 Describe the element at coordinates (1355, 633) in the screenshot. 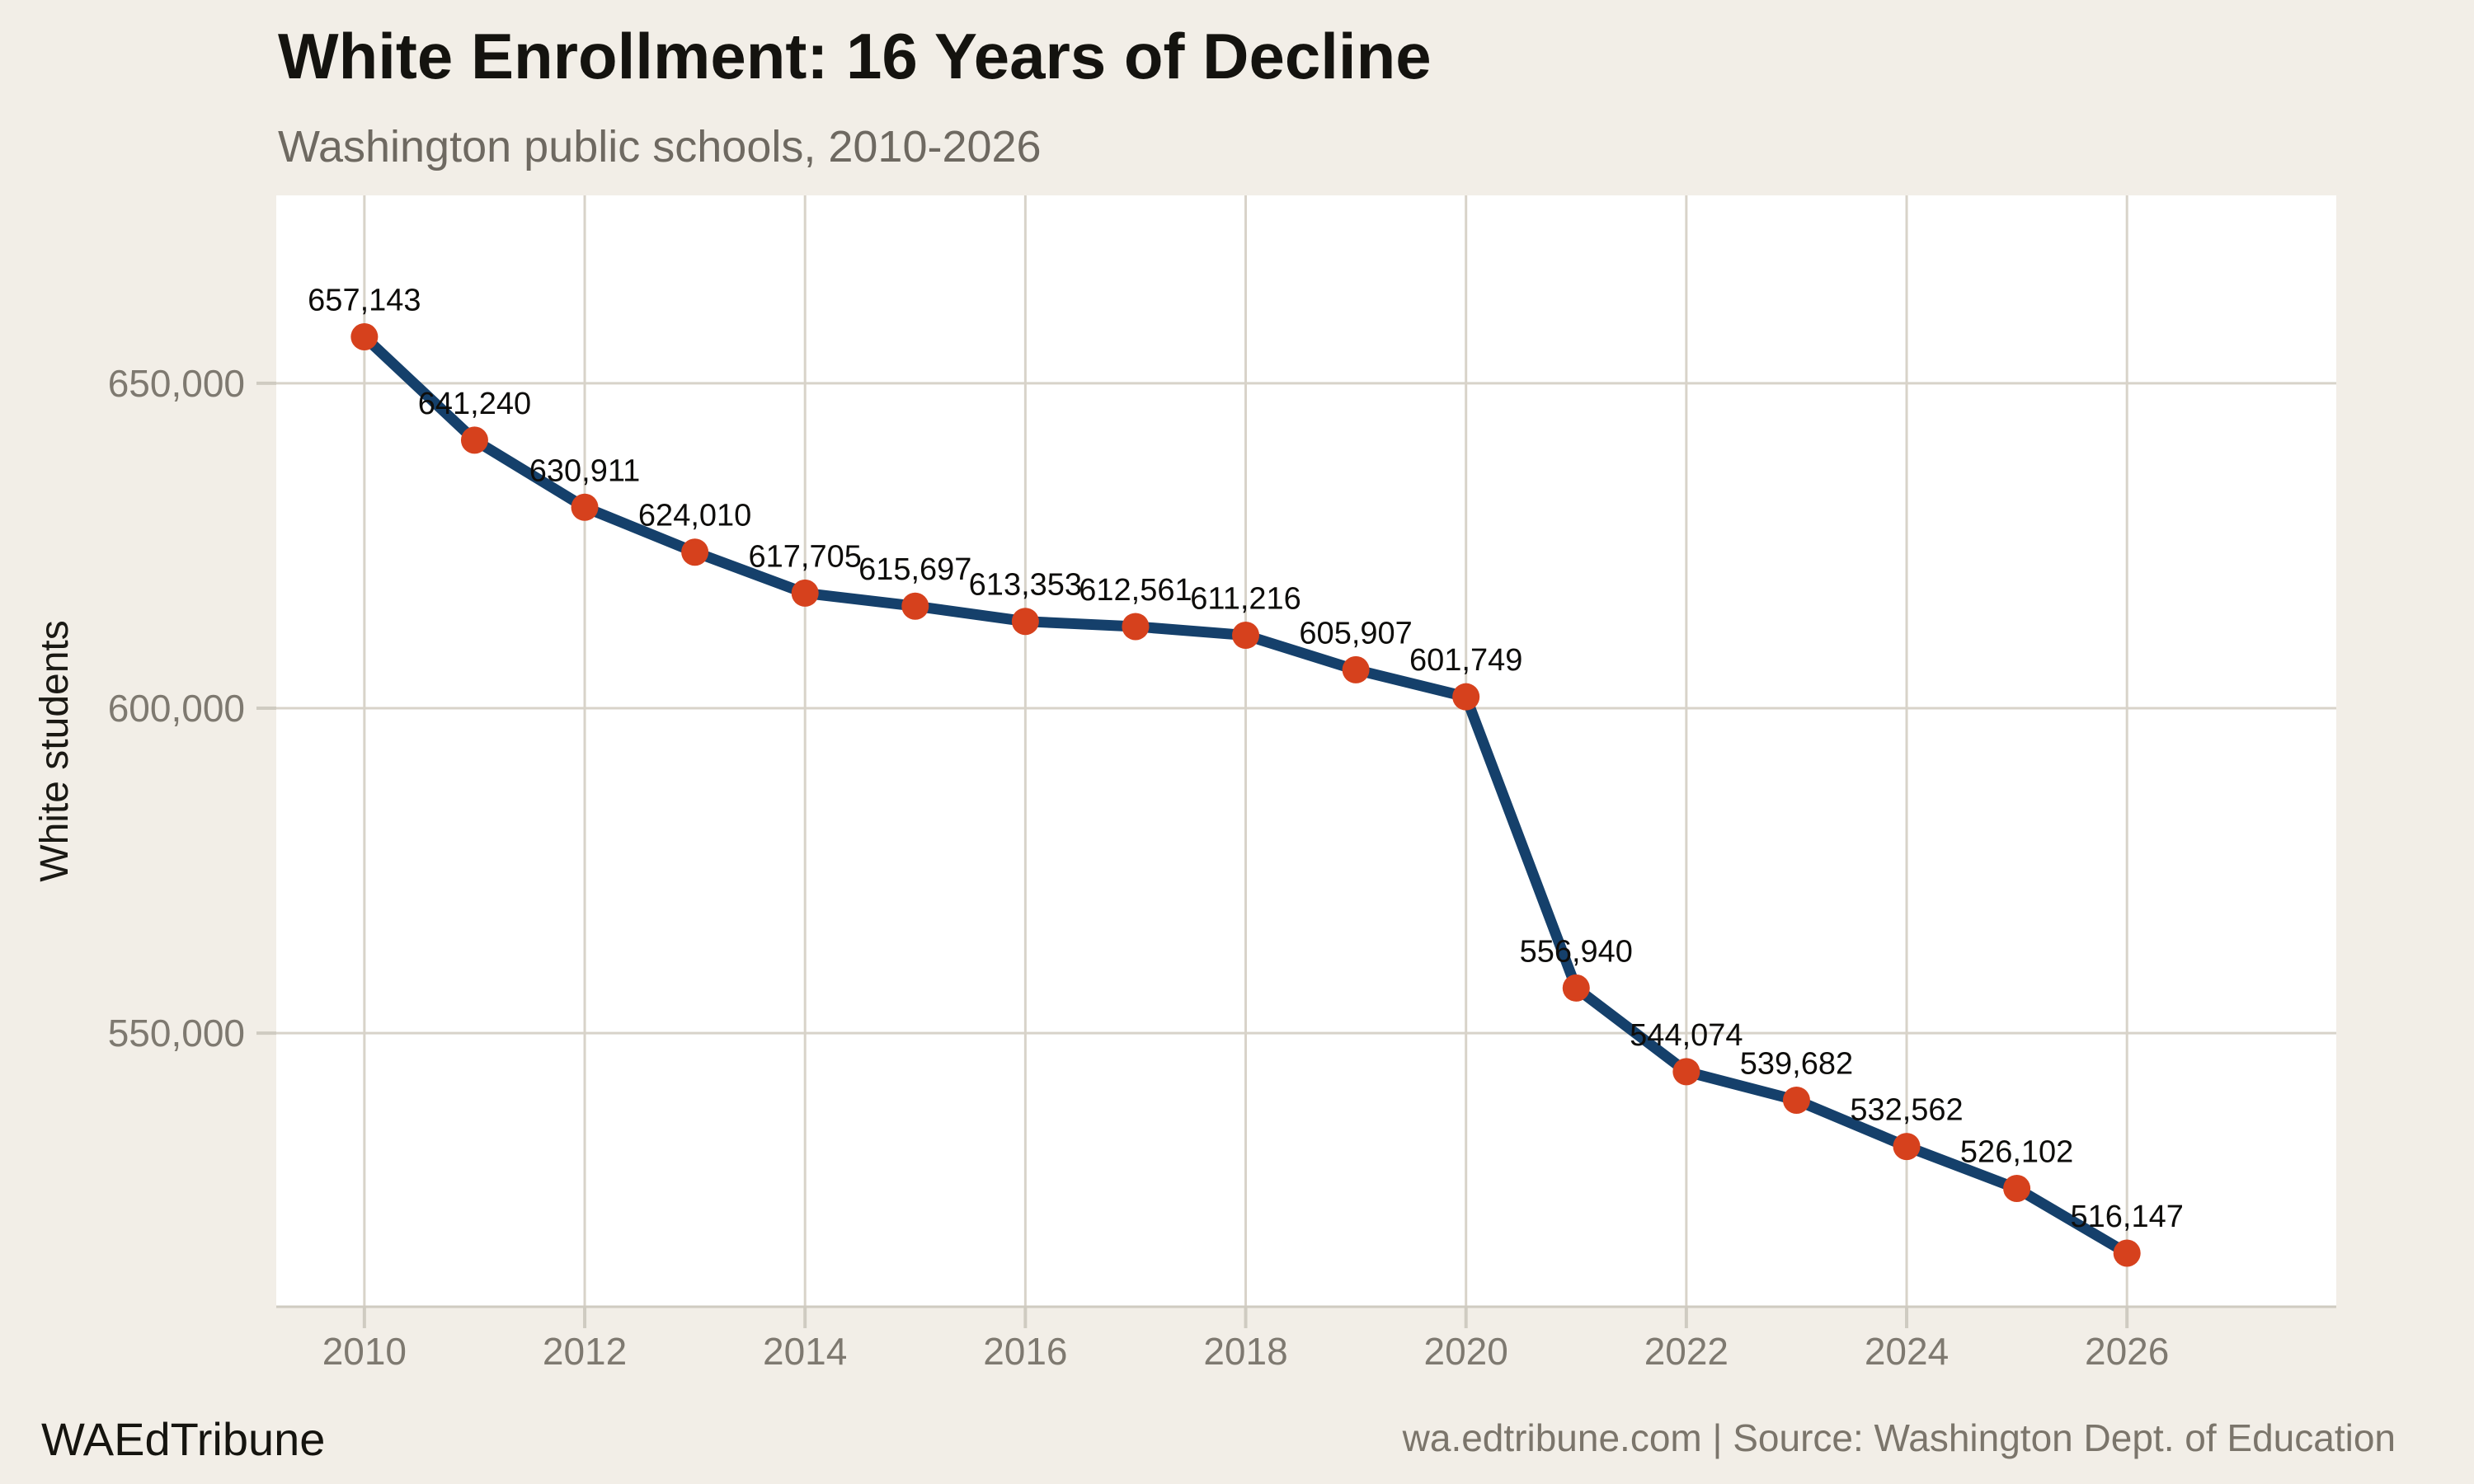

I see `data-point-label: 605,907` at that location.